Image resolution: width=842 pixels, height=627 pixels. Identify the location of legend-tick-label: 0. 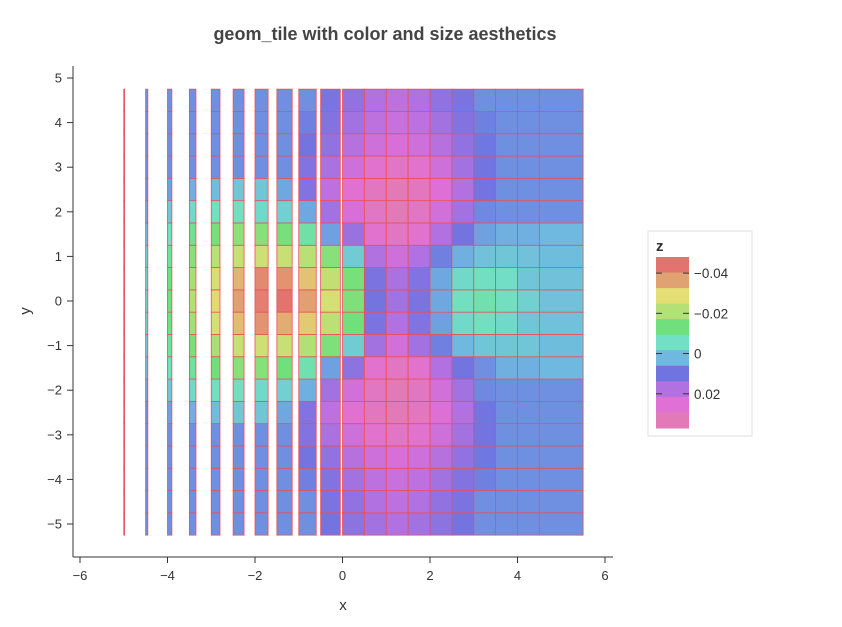
(698, 354).